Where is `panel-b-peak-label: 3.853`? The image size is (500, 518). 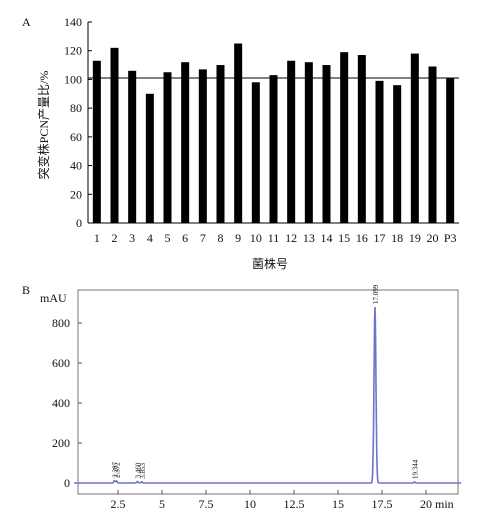 panel-b-peak-label: 3.853 is located at coordinates (143, 471).